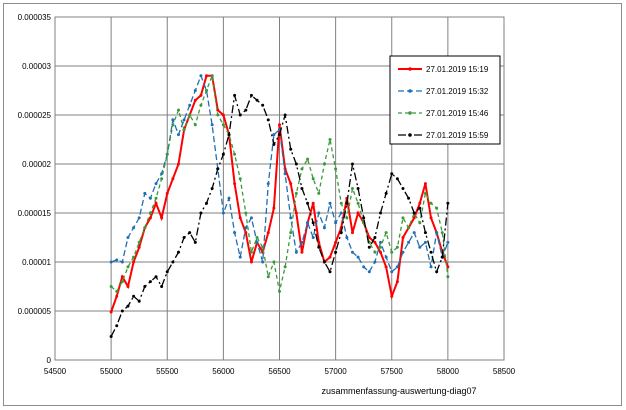  I want to click on x-tick-label: 58000, so click(448, 371).